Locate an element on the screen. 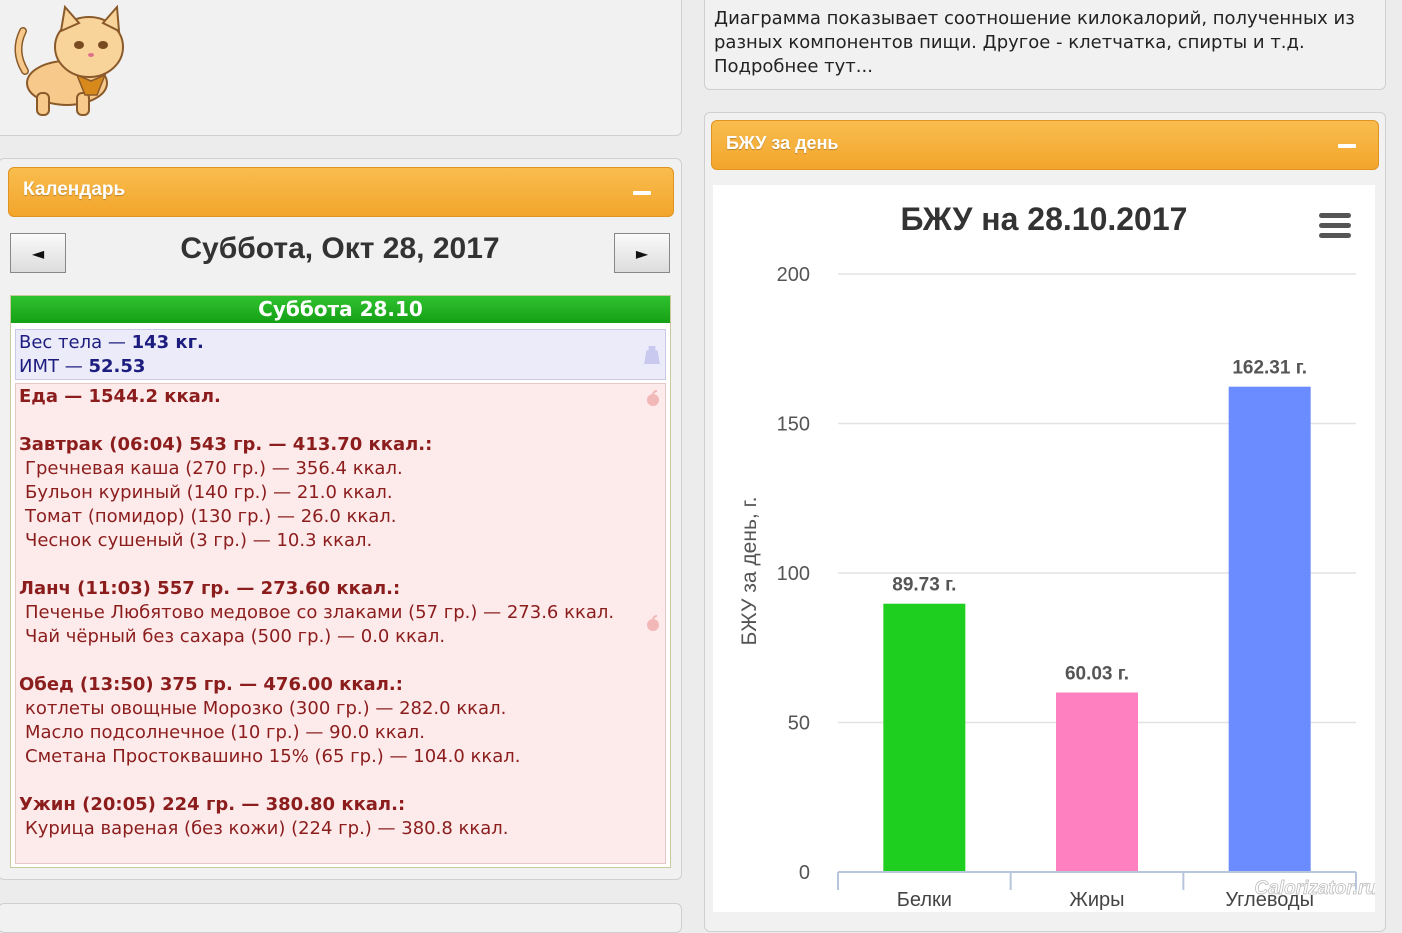 Image resolution: width=1402 pixels, height=933 pixels. bmi-value: 52.53 is located at coordinates (117, 366).